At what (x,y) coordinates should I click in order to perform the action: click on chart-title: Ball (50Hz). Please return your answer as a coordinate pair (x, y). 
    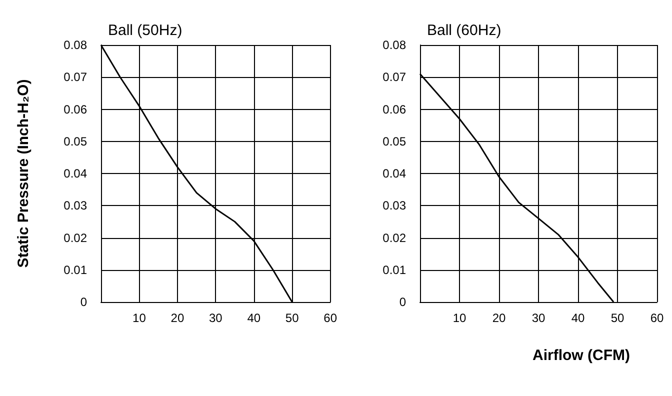
    Looking at the image, I should click on (145, 30).